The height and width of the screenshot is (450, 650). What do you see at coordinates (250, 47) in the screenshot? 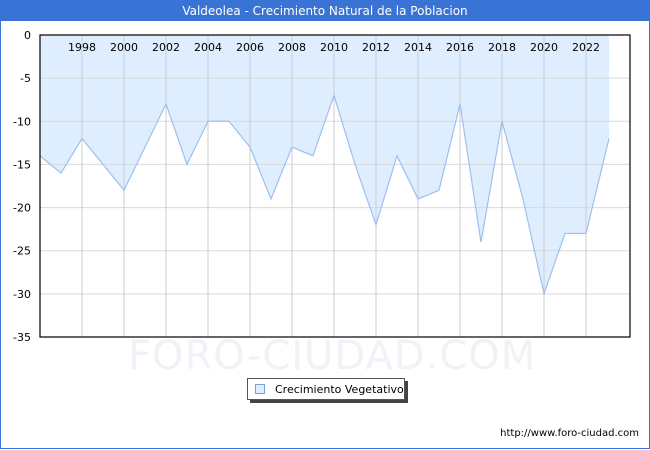
I see `x-tick-label: 2006` at bounding box center [250, 47].